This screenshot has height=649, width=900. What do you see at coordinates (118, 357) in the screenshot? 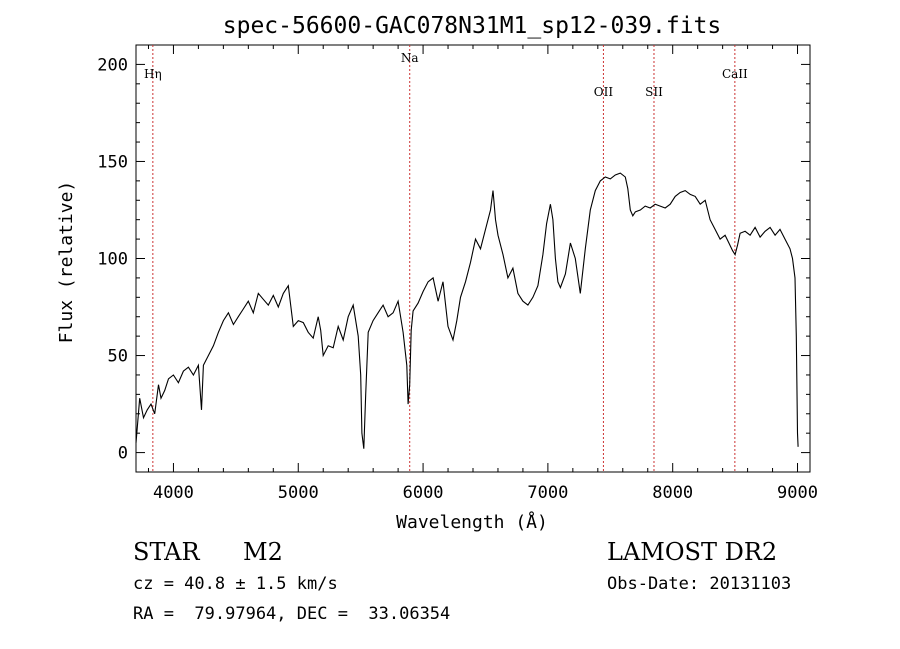
I see `y-tick-label: 50` at bounding box center [118, 357].